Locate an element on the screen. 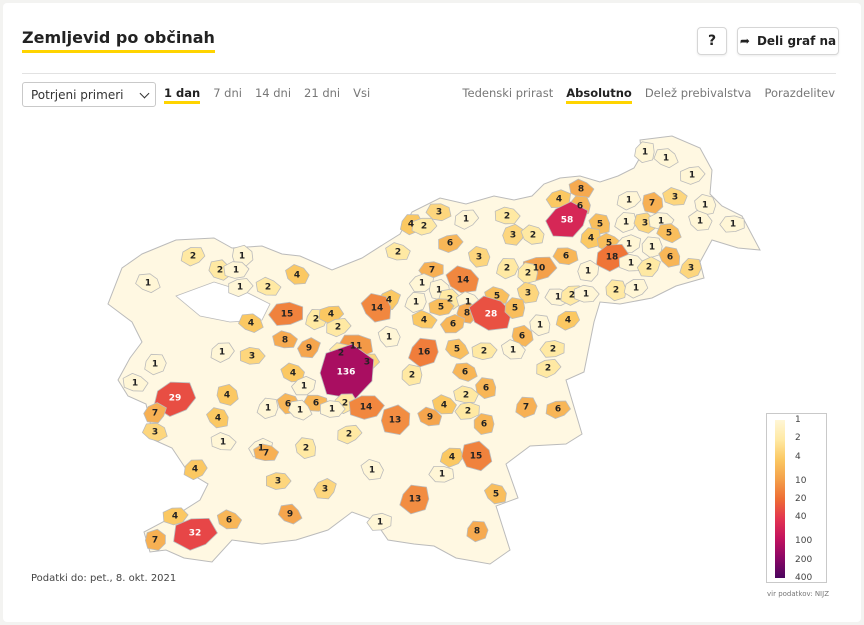  view-tab-absolute: Absolutno is located at coordinates (599, 95).